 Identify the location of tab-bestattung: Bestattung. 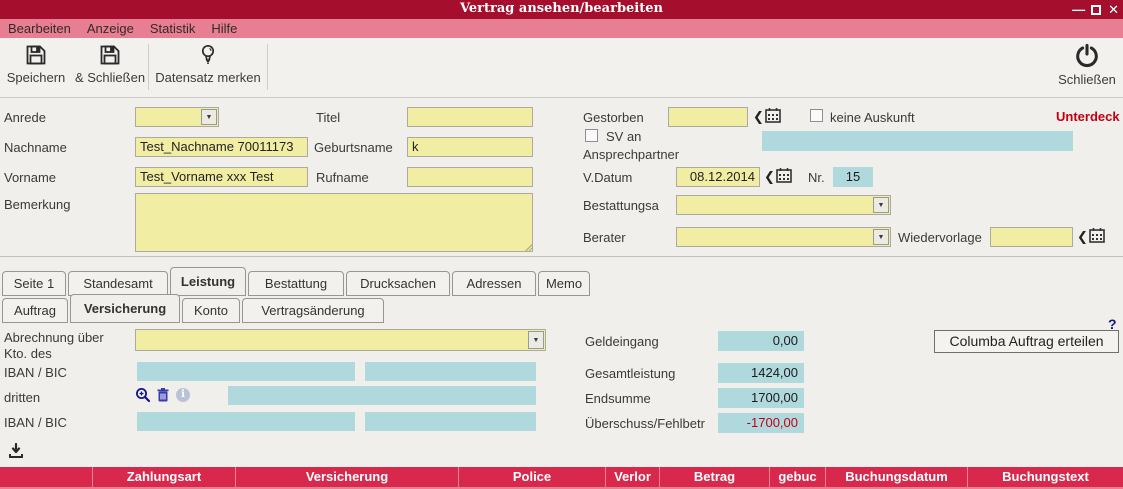
(296, 283).